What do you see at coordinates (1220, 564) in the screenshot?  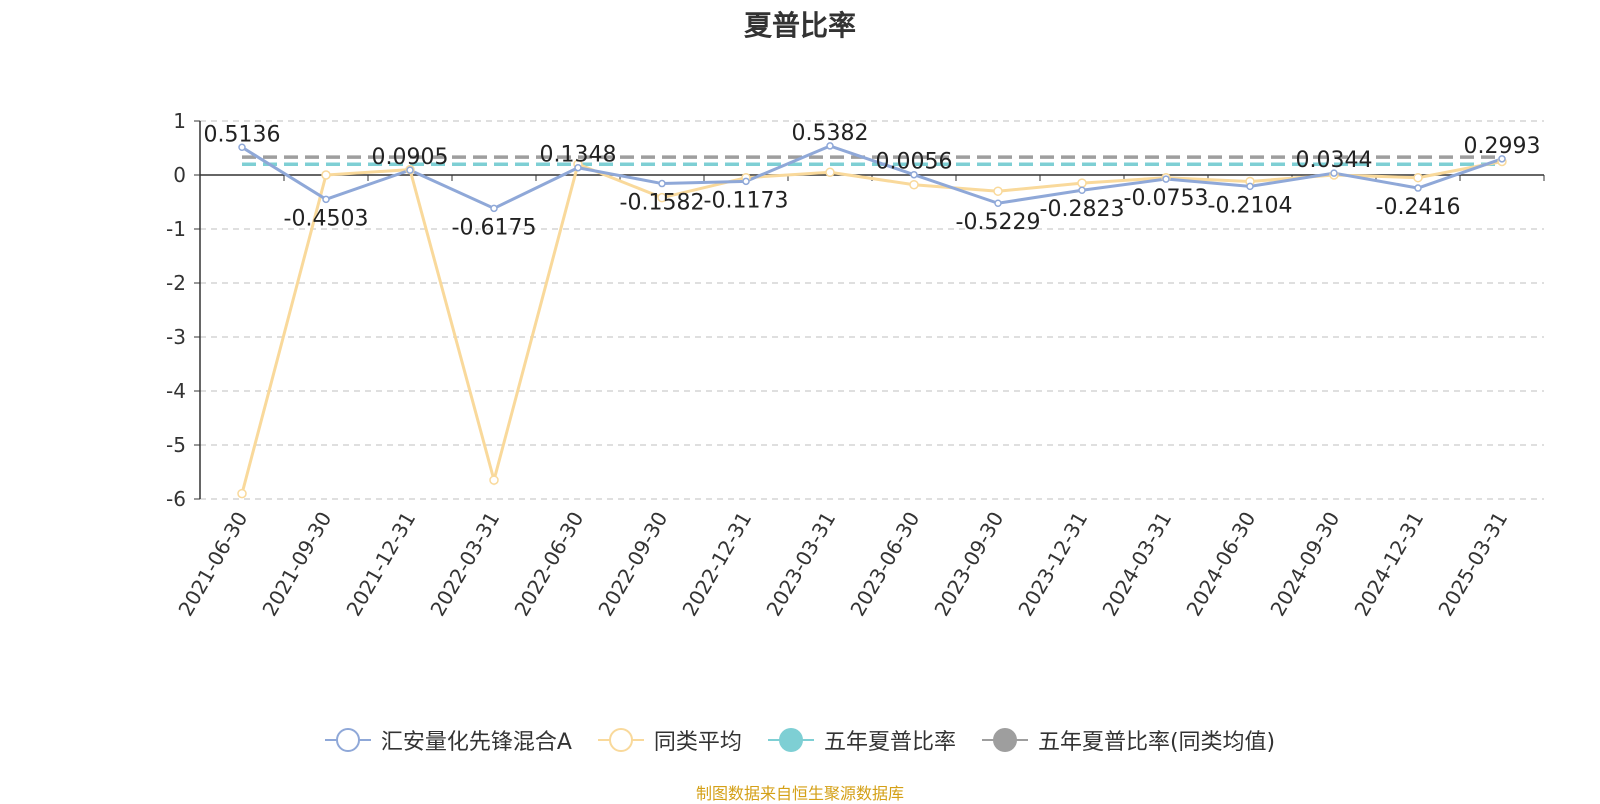 I see `x-tick-label: 2024-06-30` at bounding box center [1220, 564].